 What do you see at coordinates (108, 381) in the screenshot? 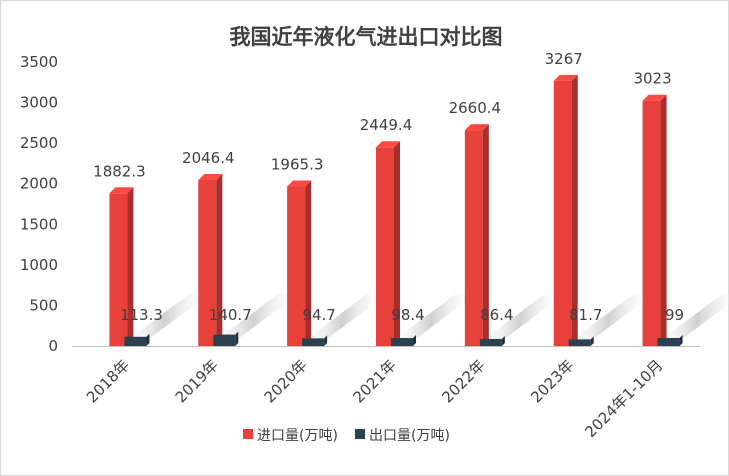
I see `x-tick-label: 2018年` at bounding box center [108, 381].